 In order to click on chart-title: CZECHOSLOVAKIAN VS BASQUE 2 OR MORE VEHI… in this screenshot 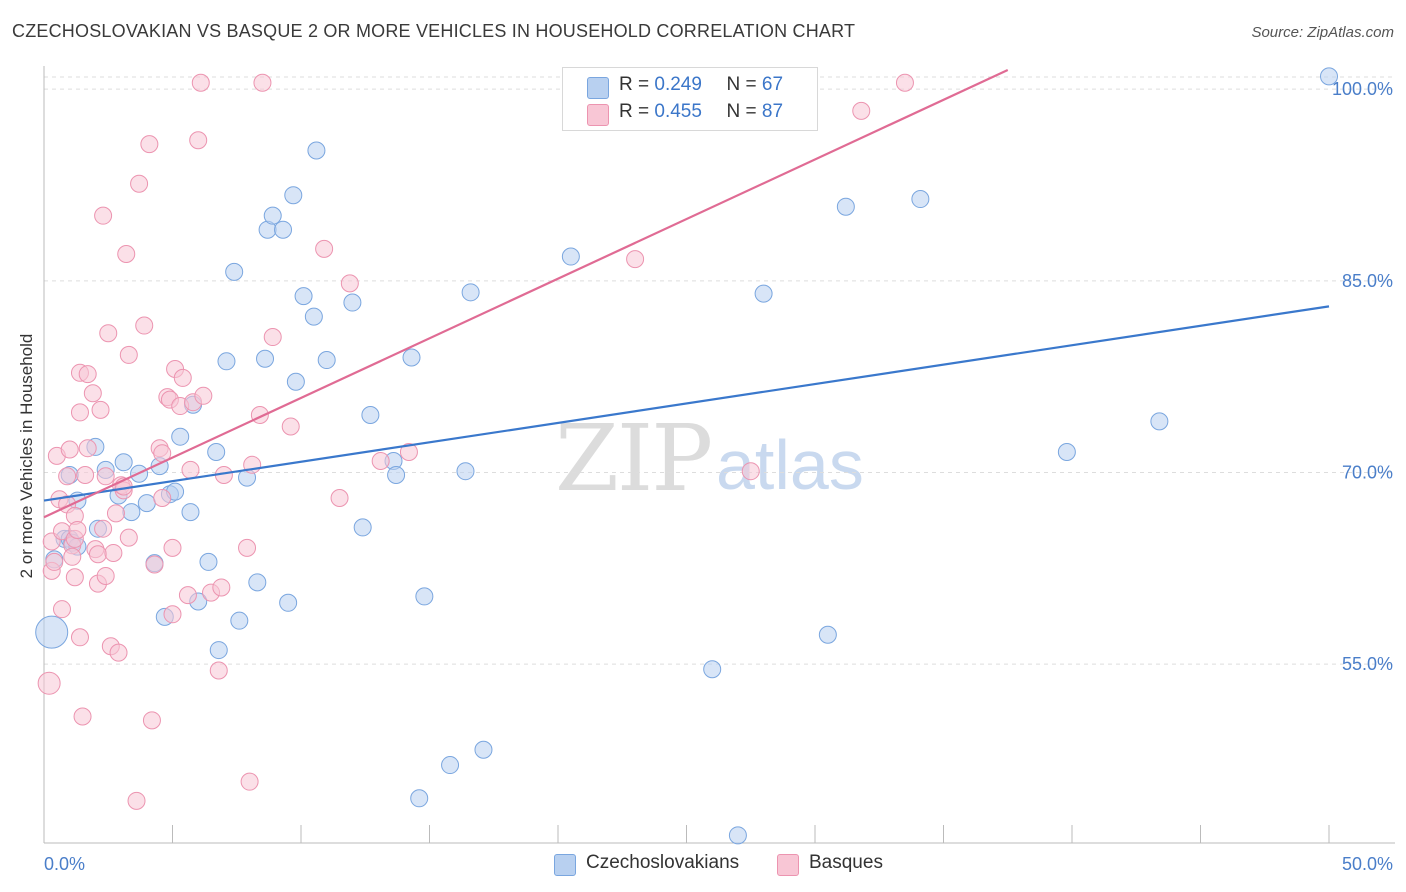, I will do `click(434, 31)`.